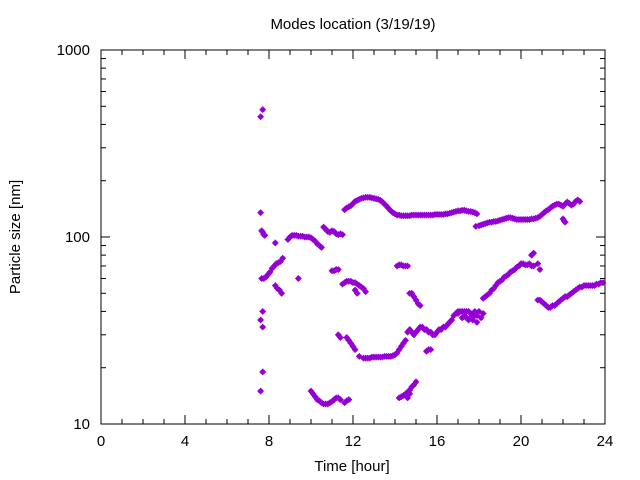 The width and height of the screenshot is (640, 480). Describe the element at coordinates (521, 441) in the screenshot. I see `x-tick-label: 20` at that location.